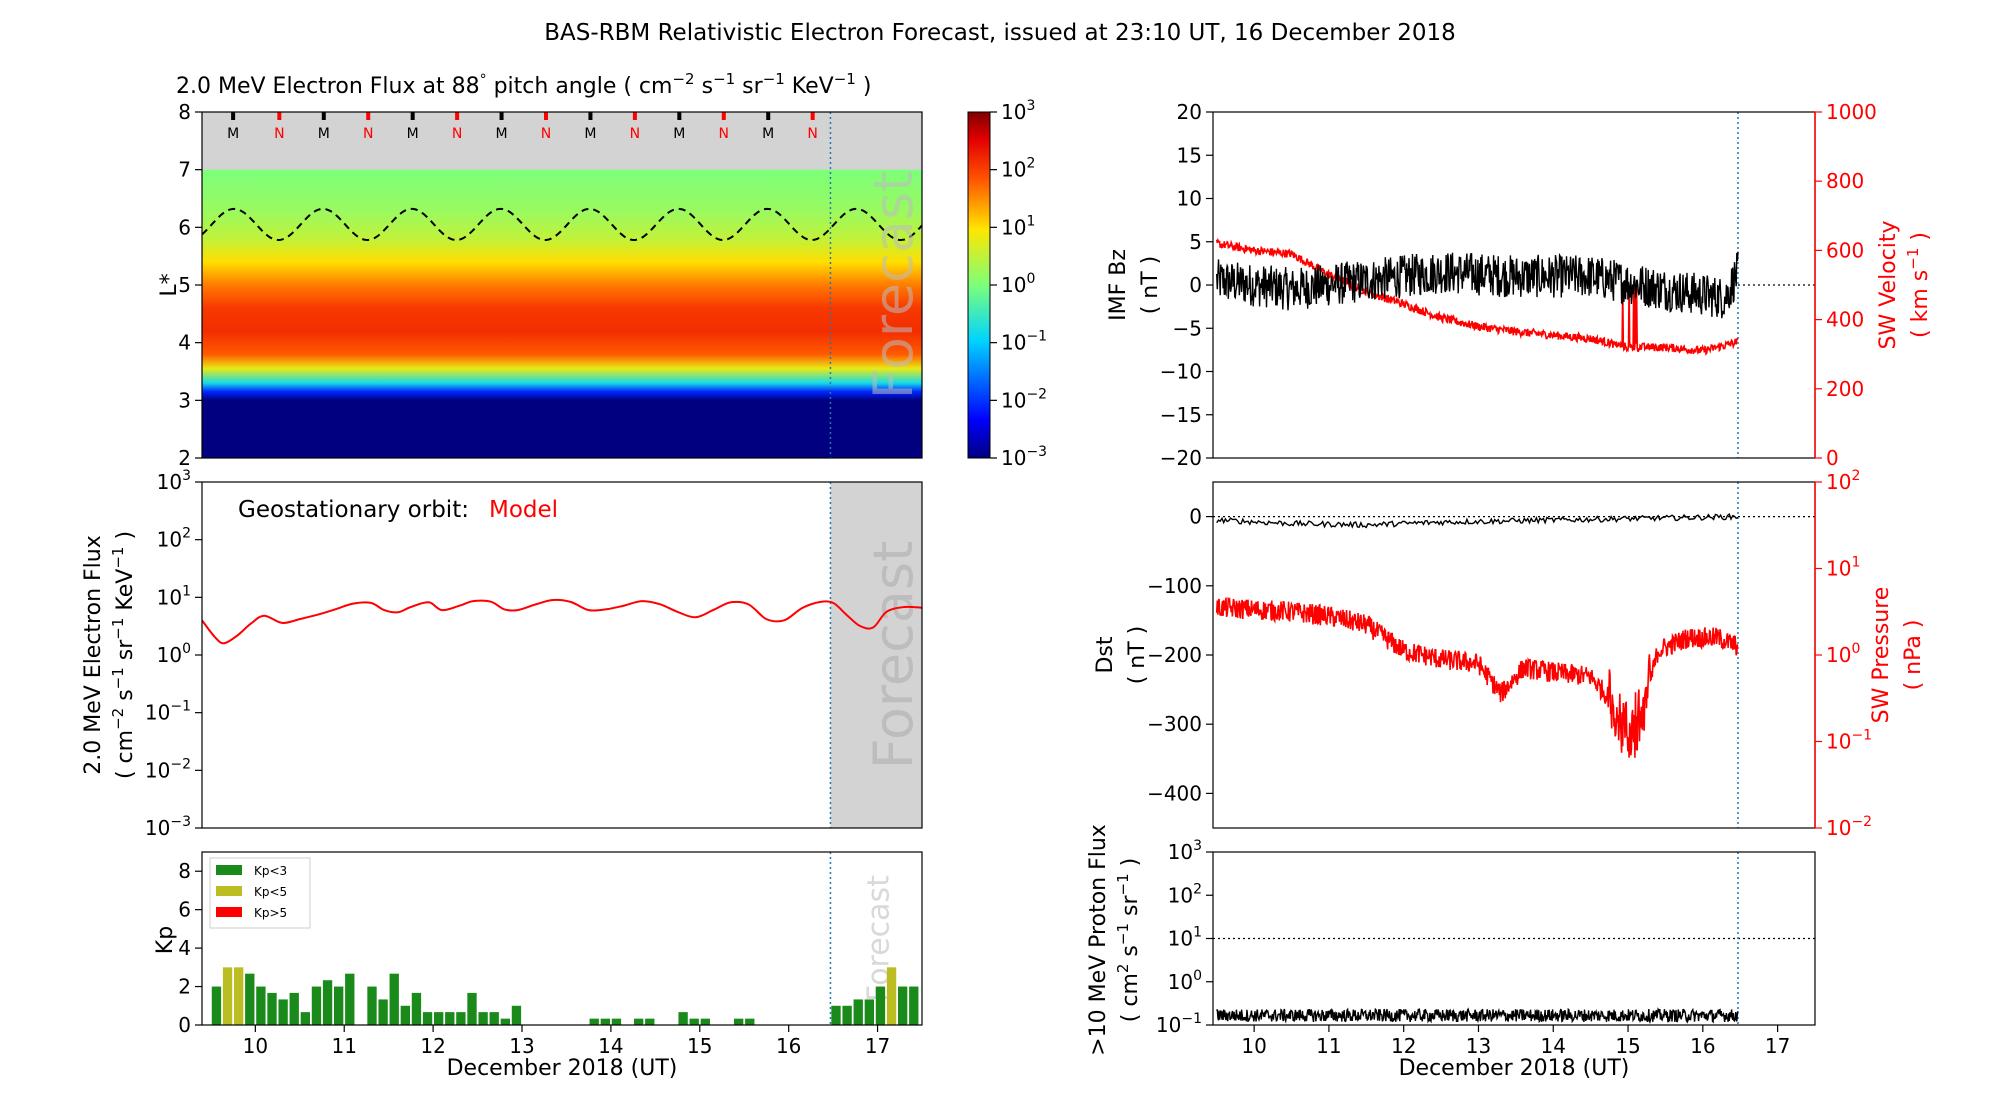 Image resolution: width=2000 pixels, height=1100 pixels. What do you see at coordinates (1881, 655) in the screenshot?
I see `sw-pressure-ylabel: SW Pressure` at bounding box center [1881, 655].